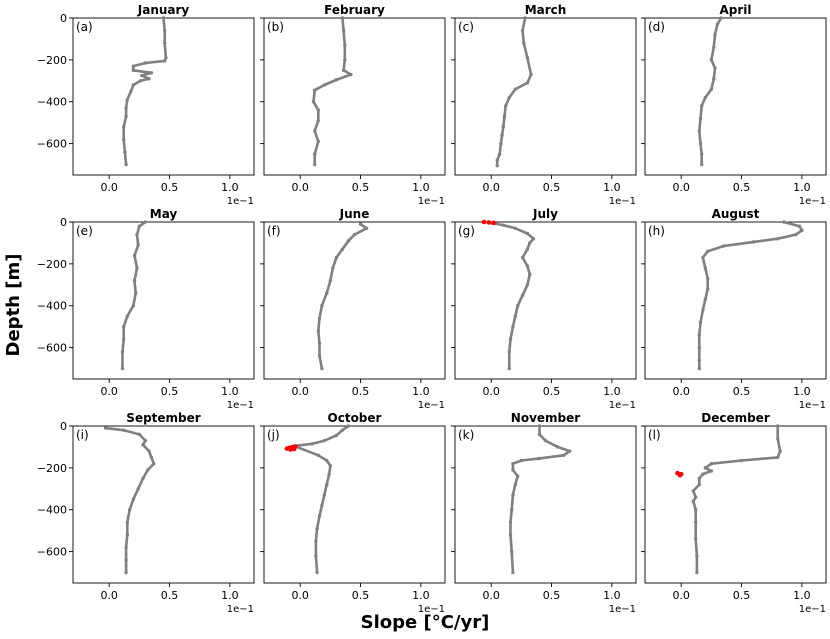 The width and height of the screenshot is (830, 639). Describe the element at coordinates (52, 468) in the screenshot. I see `y-tick-label: −200` at that location.